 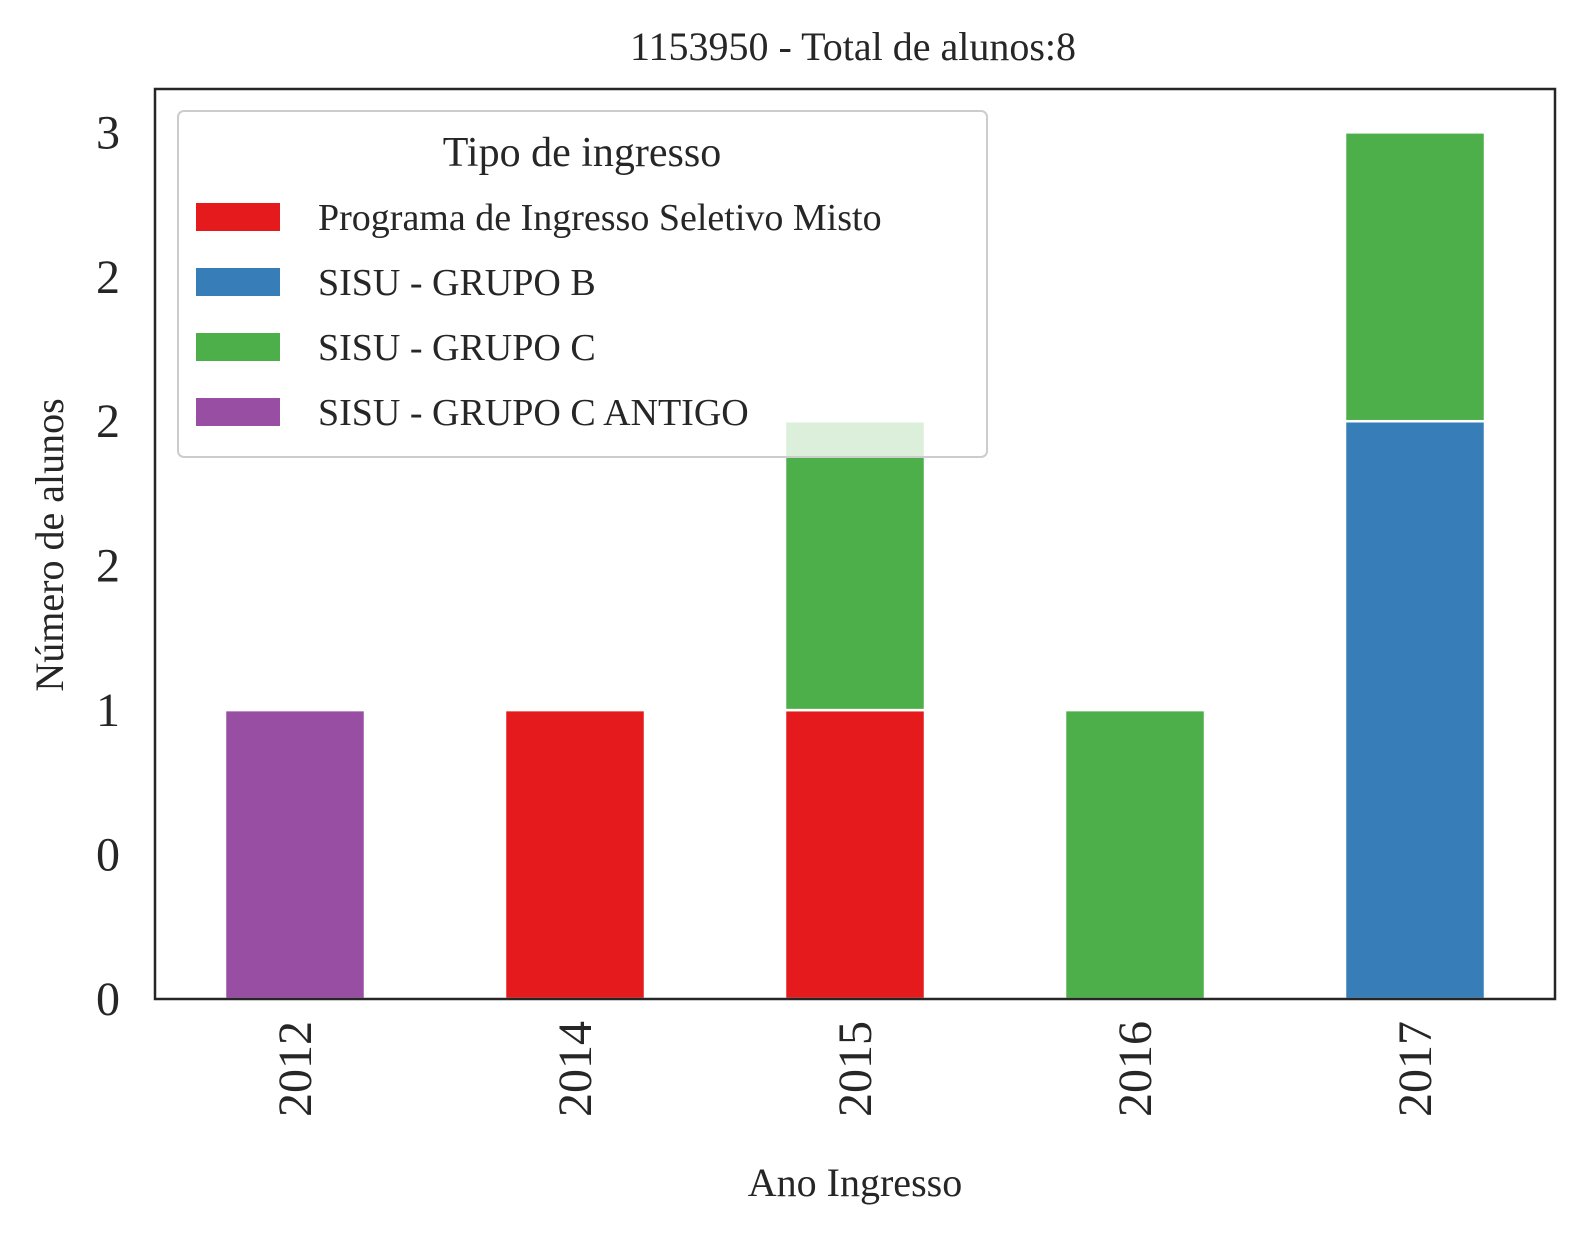 I want to click on x-tick-label: 2016, so click(x=1135, y=1069).